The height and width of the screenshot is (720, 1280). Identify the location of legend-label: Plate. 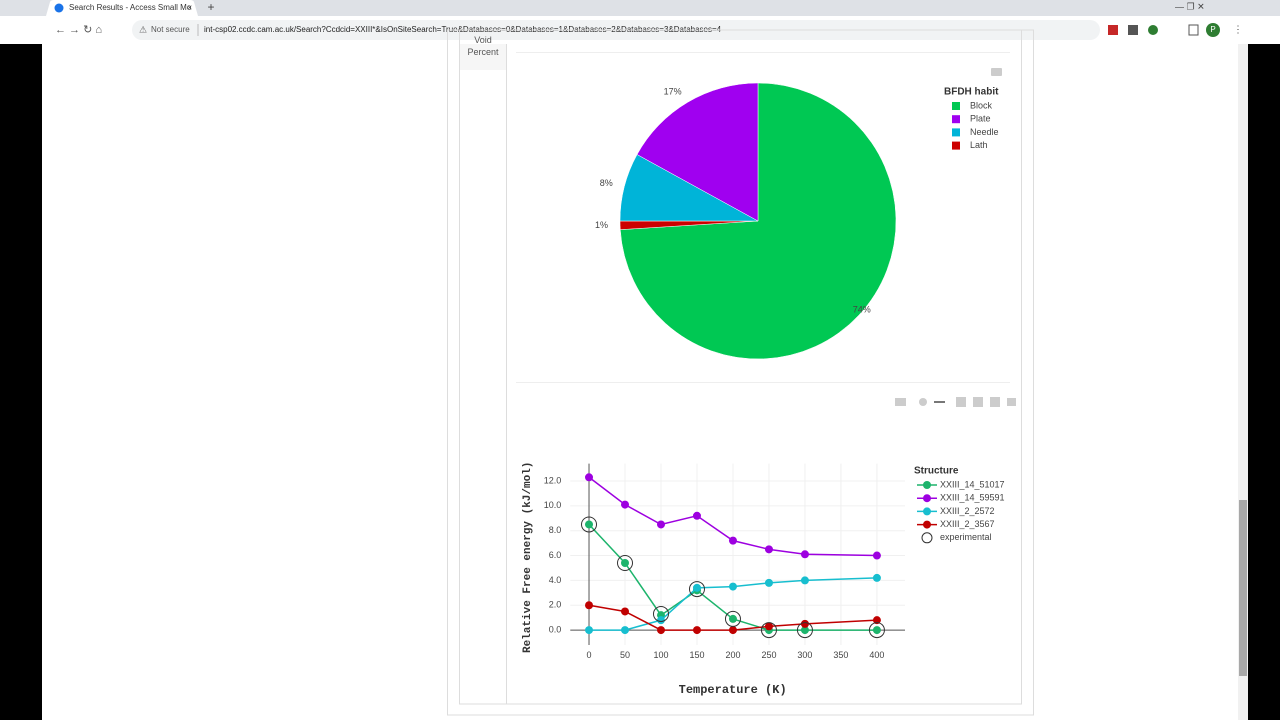
(980, 119).